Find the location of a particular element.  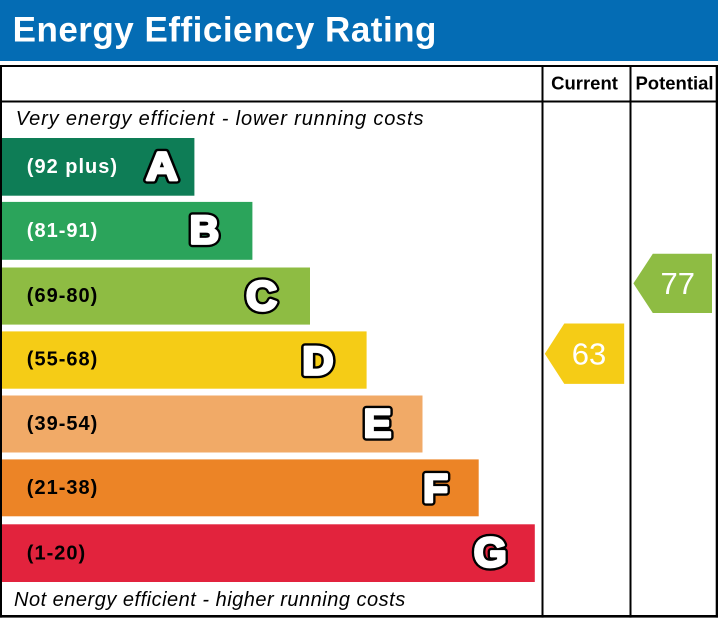

svg-text: A is located at coordinates (162, 166).